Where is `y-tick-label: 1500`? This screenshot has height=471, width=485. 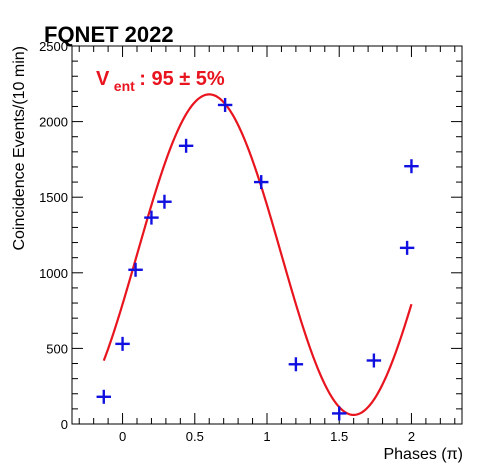 y-tick-label: 1500 is located at coordinates (53, 197).